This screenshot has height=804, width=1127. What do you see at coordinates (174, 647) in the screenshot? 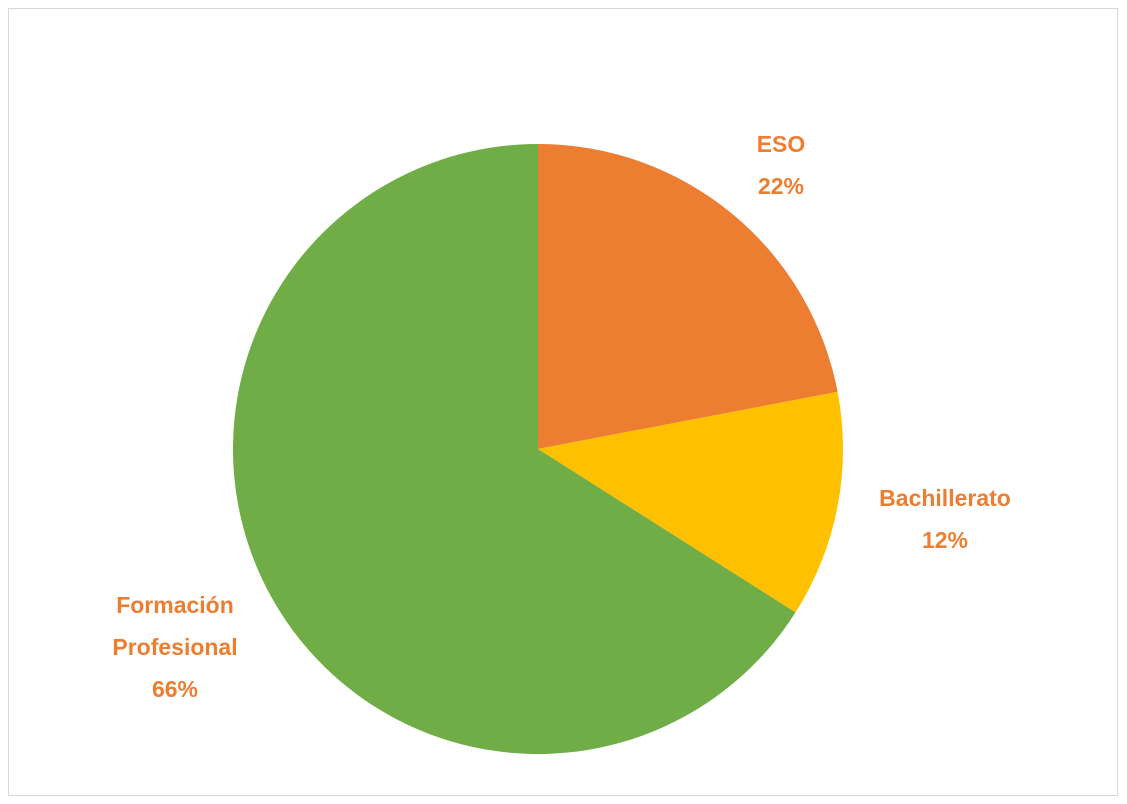
I see `data-label-formacion-profesional: Formación Profesional 66%` at bounding box center [174, 647].